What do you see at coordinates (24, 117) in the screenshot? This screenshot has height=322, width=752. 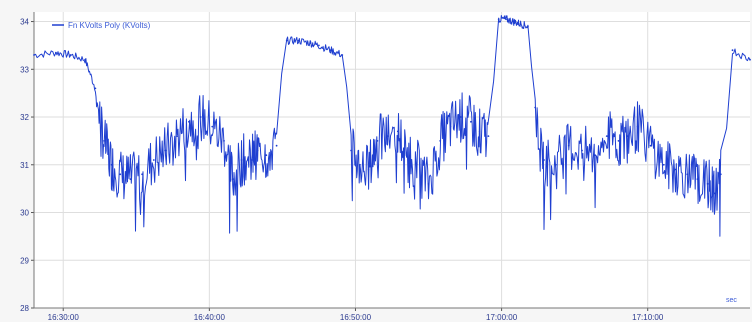 I see `y-tick-label: 32` at bounding box center [24, 117].